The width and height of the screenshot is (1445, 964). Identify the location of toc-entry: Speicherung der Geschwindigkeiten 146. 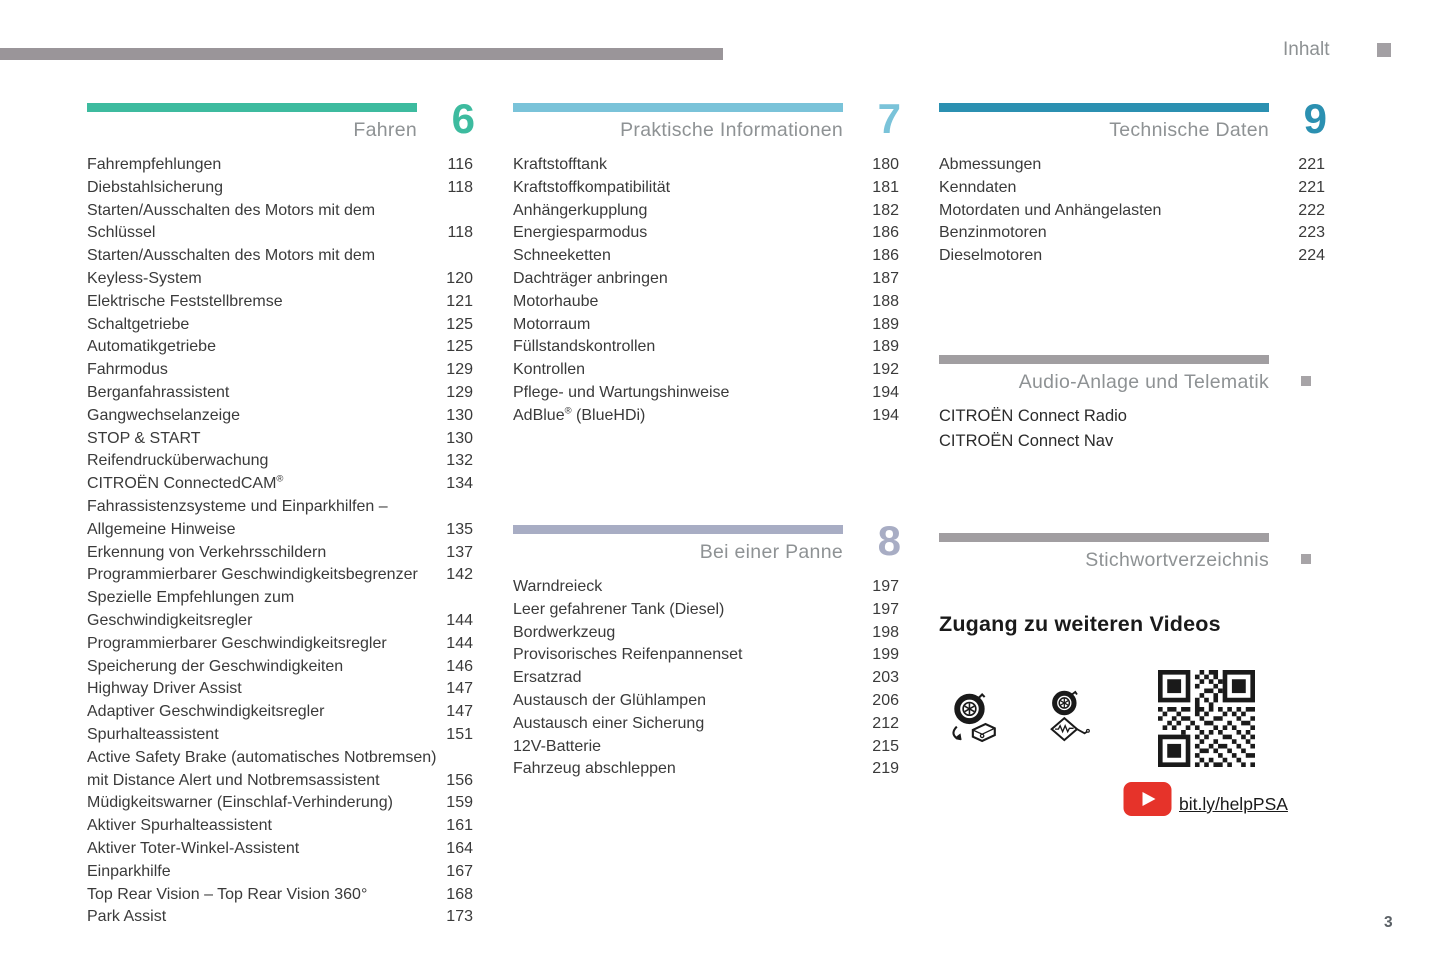
(280, 667).